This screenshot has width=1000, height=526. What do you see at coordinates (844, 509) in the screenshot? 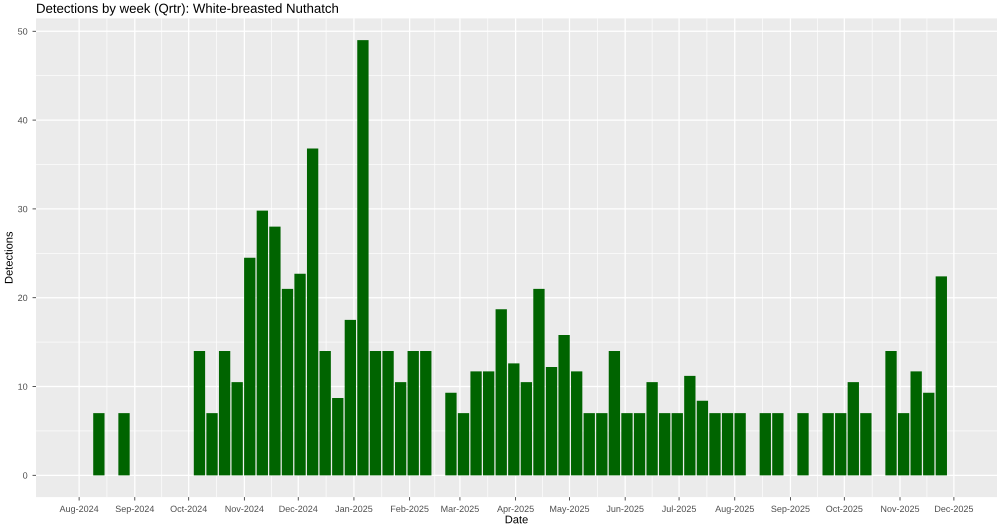
I see `x-tick-label: Oct-2025` at bounding box center [844, 509].